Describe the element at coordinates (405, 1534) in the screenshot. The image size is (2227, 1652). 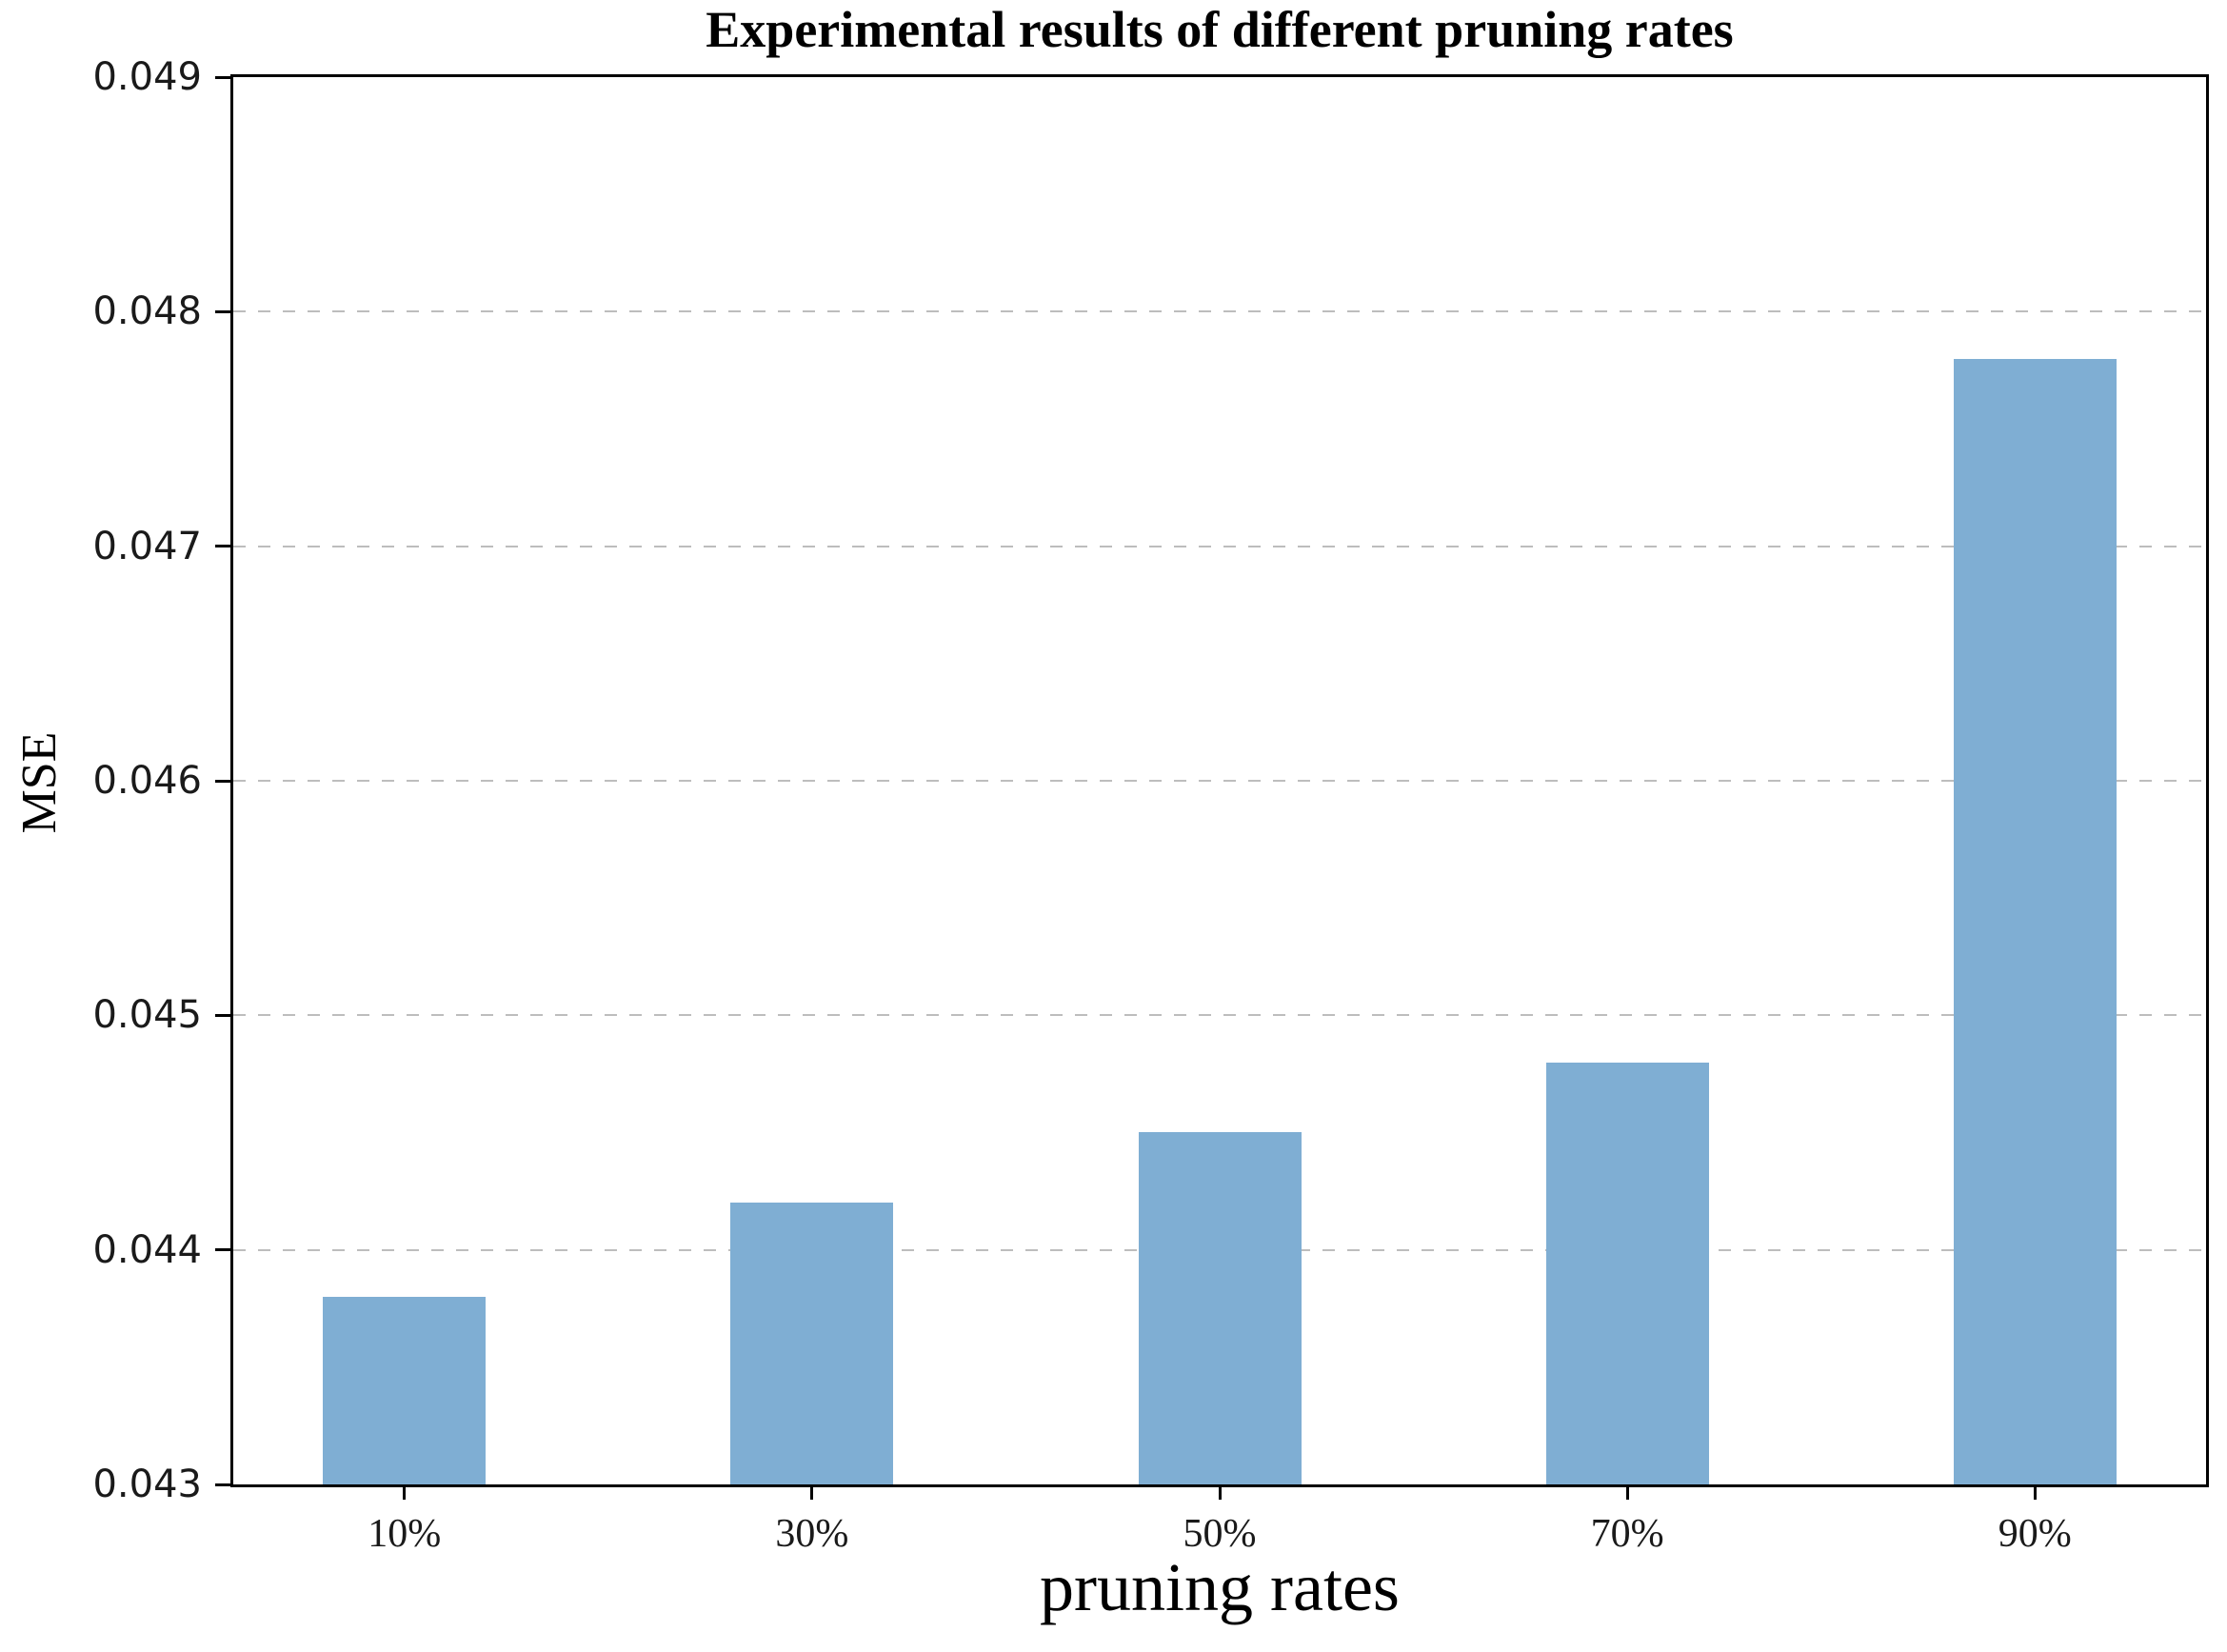
I see `x-tick-label-10%: 10%` at that location.